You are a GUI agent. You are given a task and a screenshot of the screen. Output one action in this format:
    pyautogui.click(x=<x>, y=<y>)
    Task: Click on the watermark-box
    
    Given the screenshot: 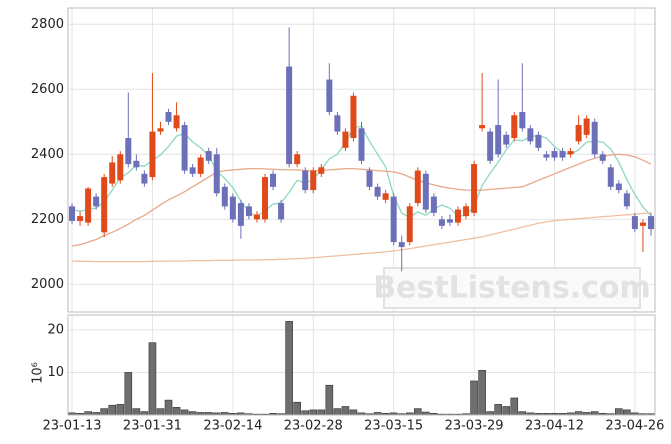 What is the action you would take?
    pyautogui.click(x=512, y=288)
    